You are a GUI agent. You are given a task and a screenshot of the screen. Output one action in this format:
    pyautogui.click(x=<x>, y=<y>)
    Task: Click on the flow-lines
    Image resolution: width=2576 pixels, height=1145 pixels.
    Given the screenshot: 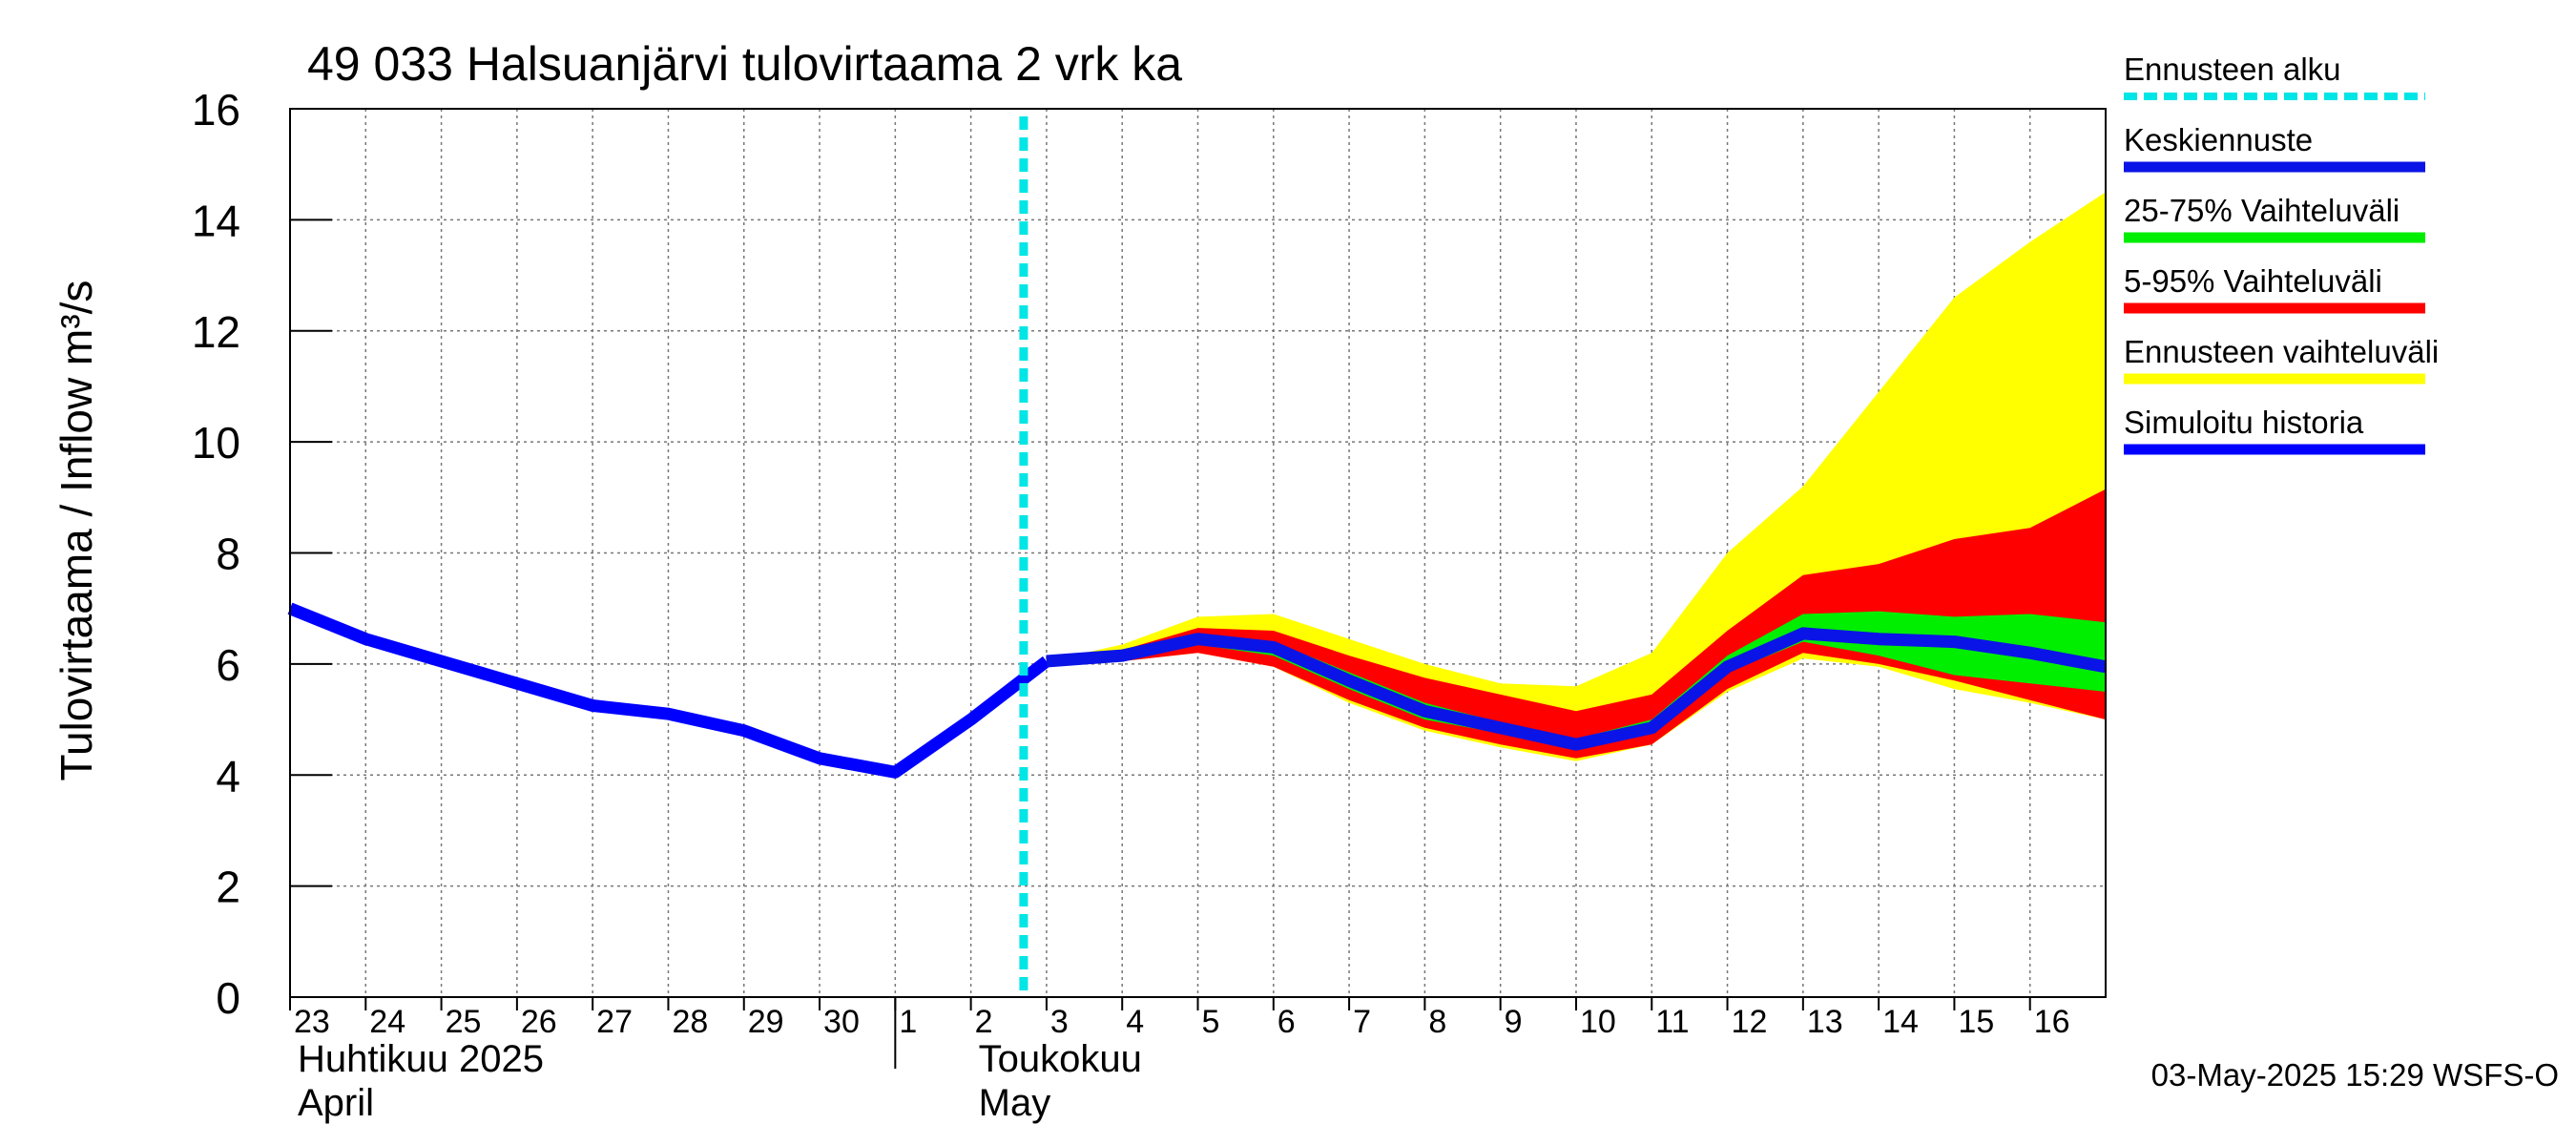 What is the action you would take?
    pyautogui.click(x=1197, y=691)
    